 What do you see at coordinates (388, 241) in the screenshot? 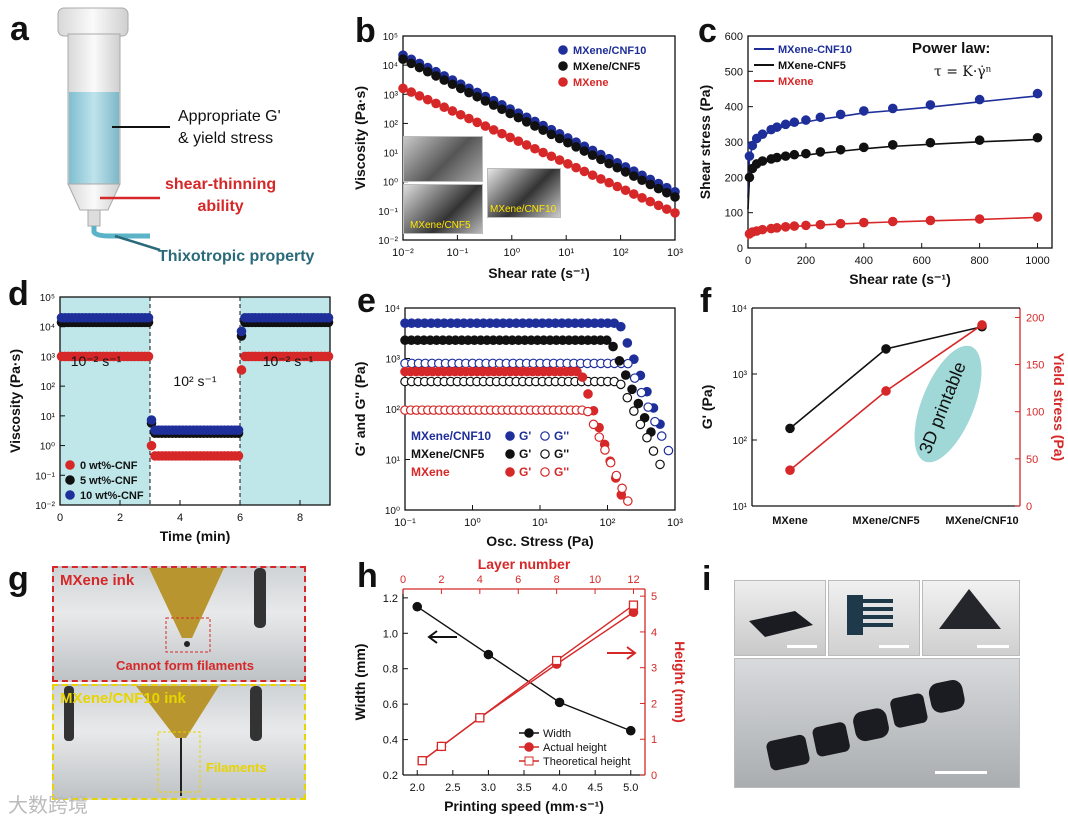
I see `y-tick-label-b: 10⁻²` at bounding box center [388, 241].